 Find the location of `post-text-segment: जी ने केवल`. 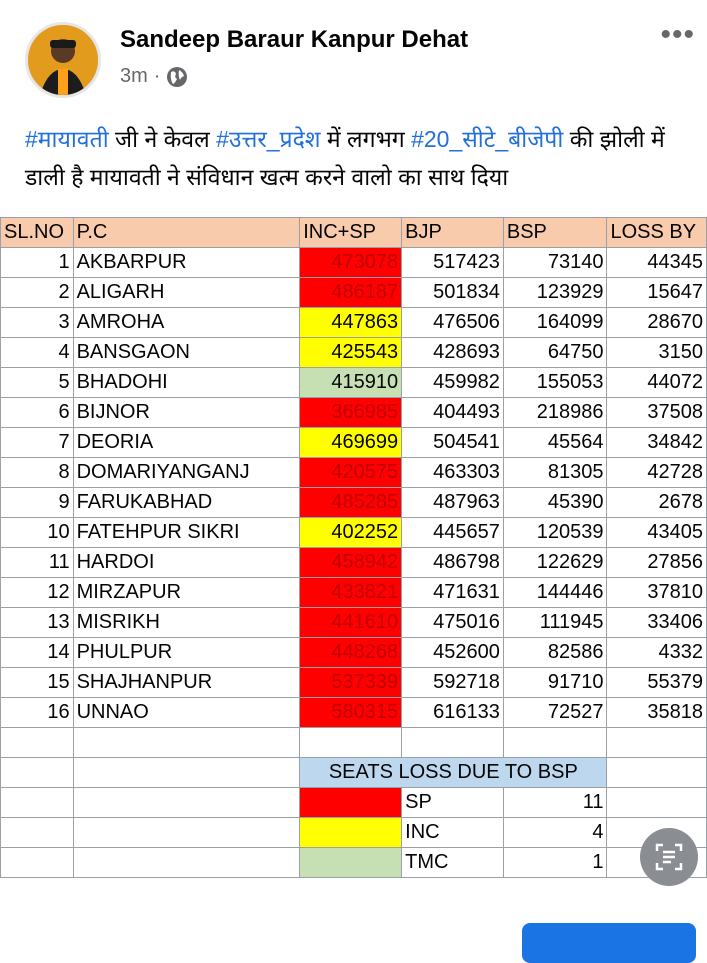

post-text-segment: जी ने केवल is located at coordinates (162, 139).